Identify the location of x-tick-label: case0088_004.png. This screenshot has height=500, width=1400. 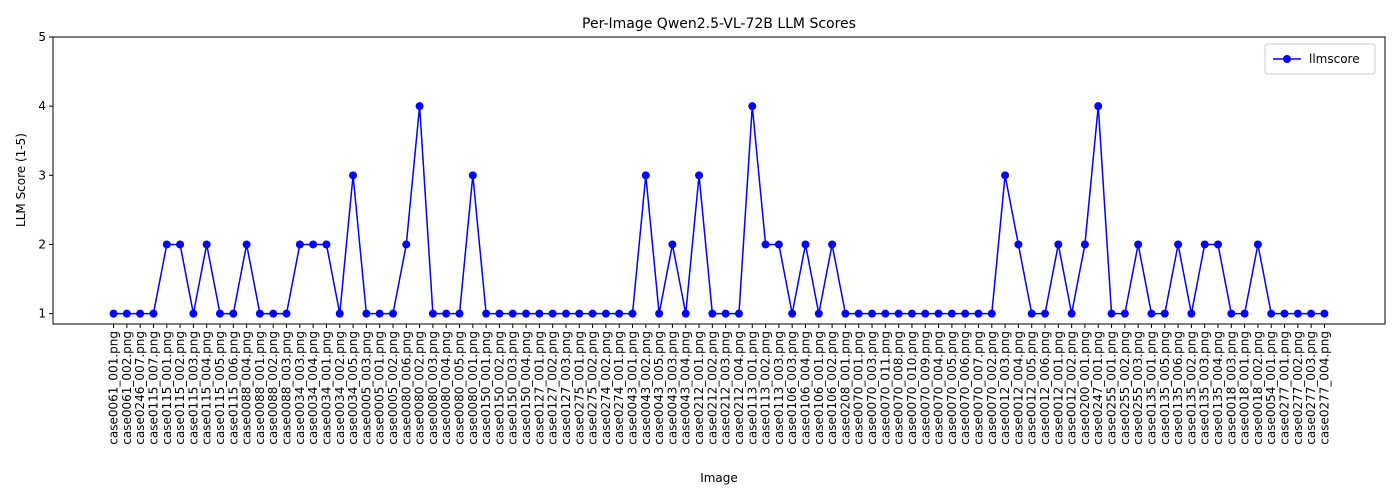
(247, 388).